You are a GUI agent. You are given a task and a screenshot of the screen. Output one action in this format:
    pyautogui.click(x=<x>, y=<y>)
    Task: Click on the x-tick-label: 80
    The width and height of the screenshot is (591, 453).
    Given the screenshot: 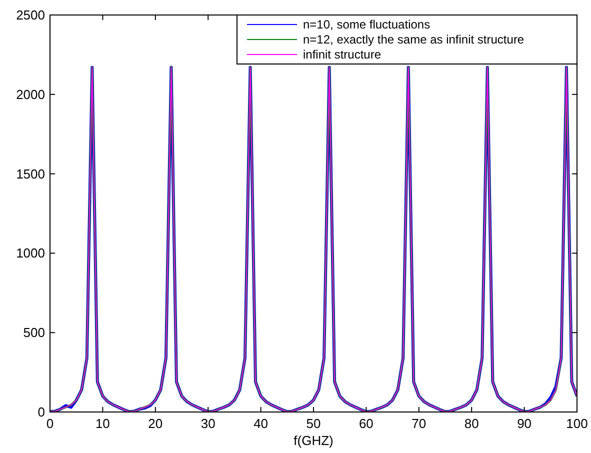 What is the action you would take?
    pyautogui.click(x=471, y=423)
    